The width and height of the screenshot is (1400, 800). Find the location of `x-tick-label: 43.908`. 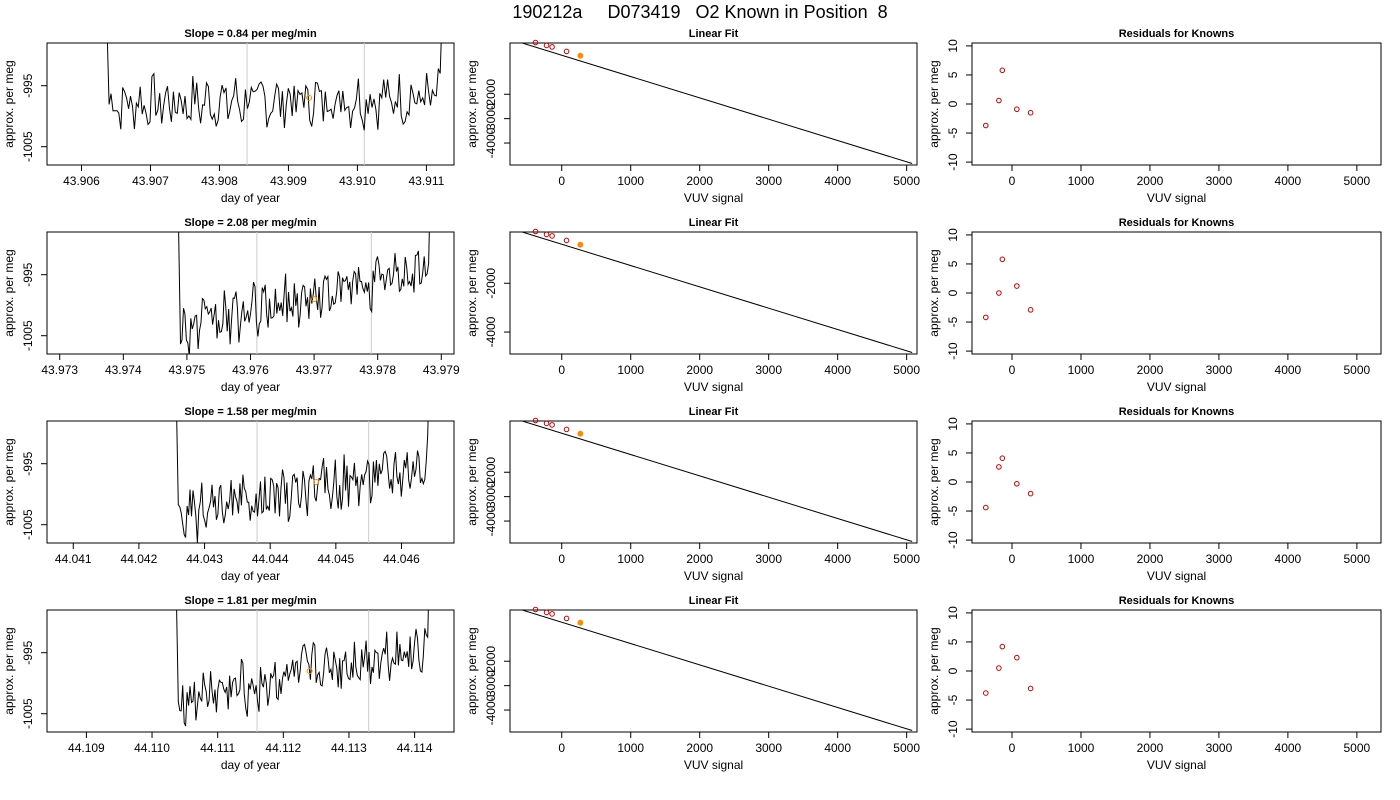

x-tick-label: 43.908 is located at coordinates (219, 181).